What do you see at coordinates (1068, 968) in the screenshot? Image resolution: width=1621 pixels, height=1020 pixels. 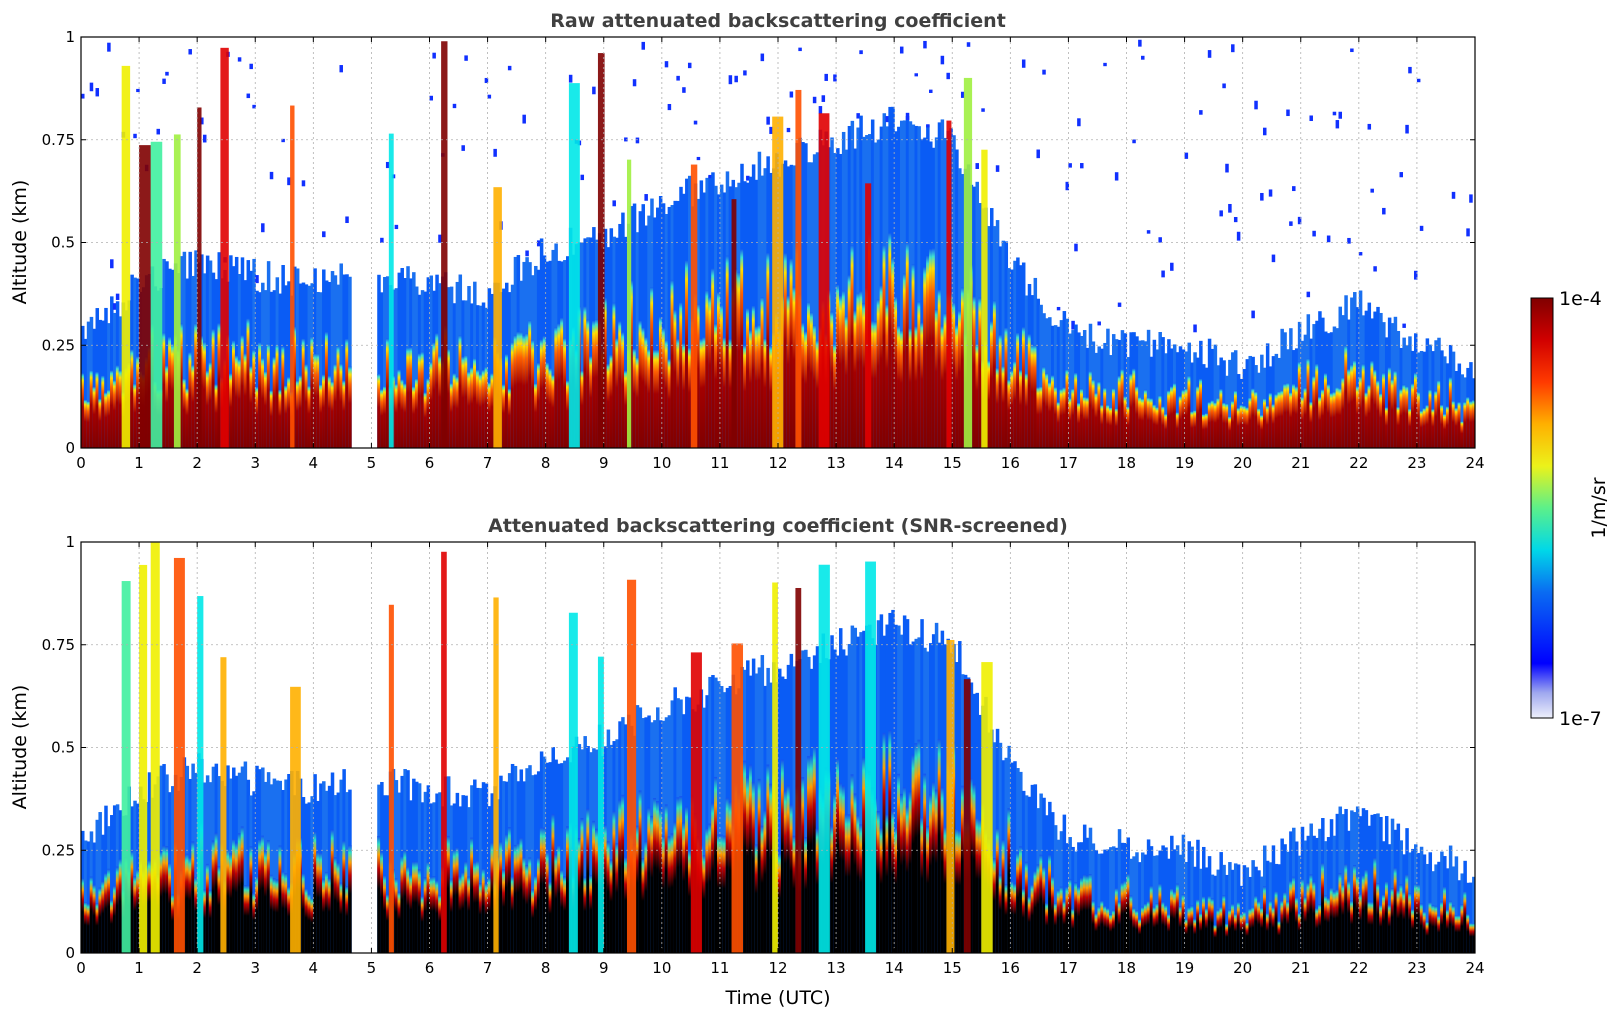 I see `x-tick-label: 17` at bounding box center [1068, 968].